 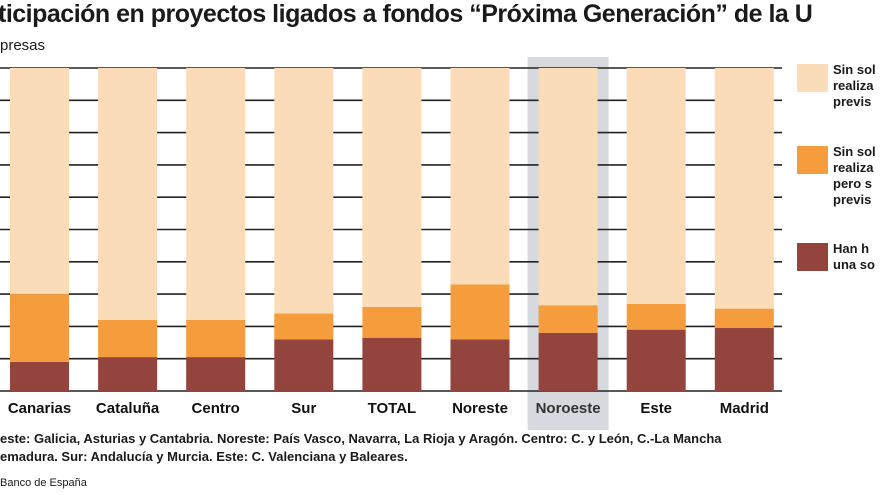 What do you see at coordinates (39, 408) in the screenshot?
I see `x-tick-label: Canarias` at bounding box center [39, 408].